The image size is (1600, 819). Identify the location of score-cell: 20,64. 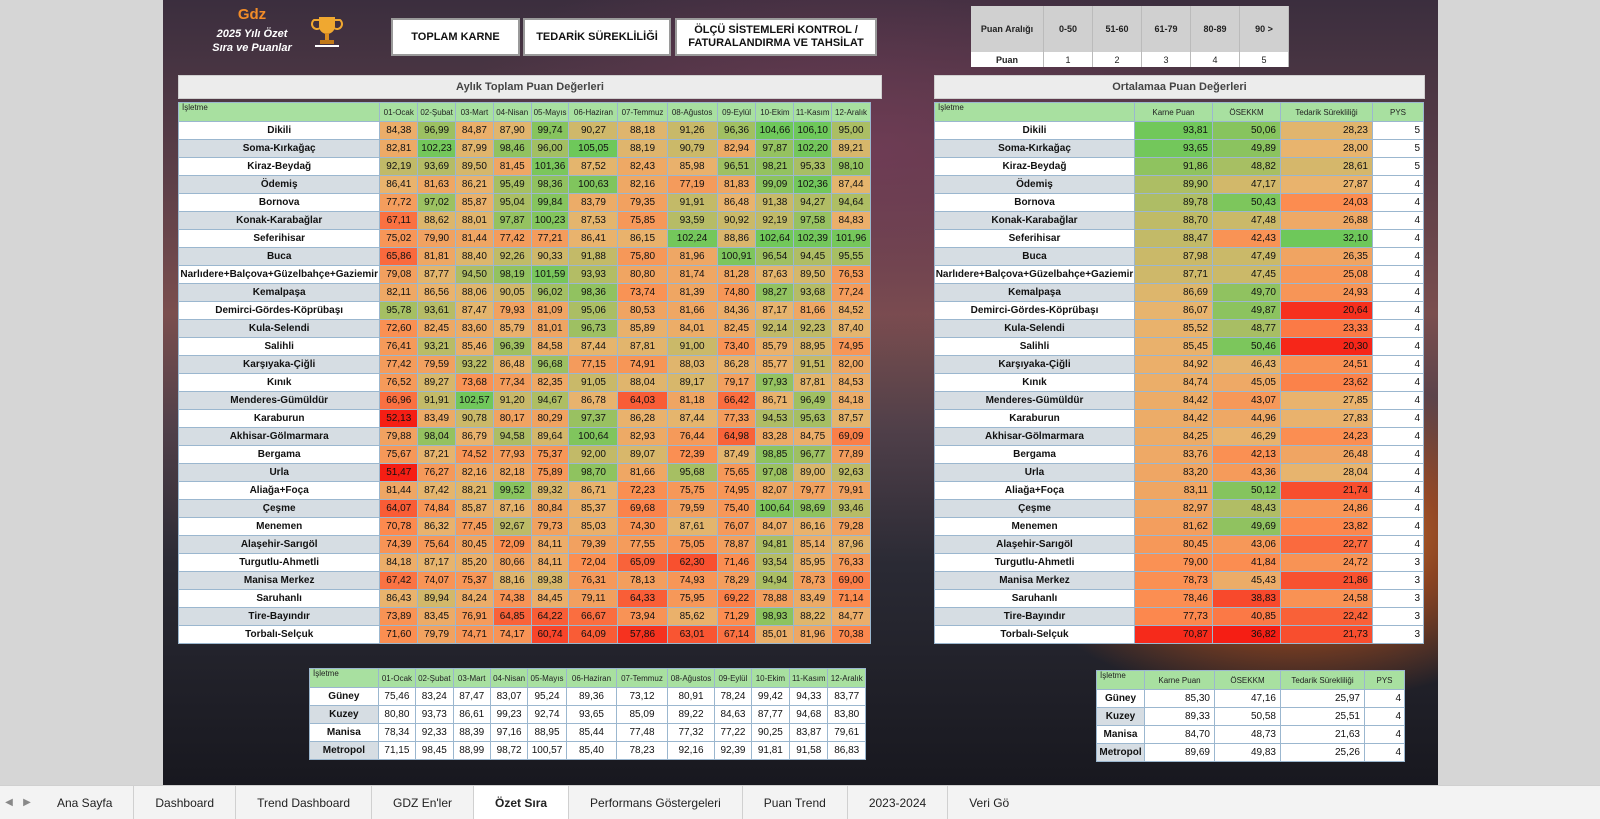
(1326, 310).